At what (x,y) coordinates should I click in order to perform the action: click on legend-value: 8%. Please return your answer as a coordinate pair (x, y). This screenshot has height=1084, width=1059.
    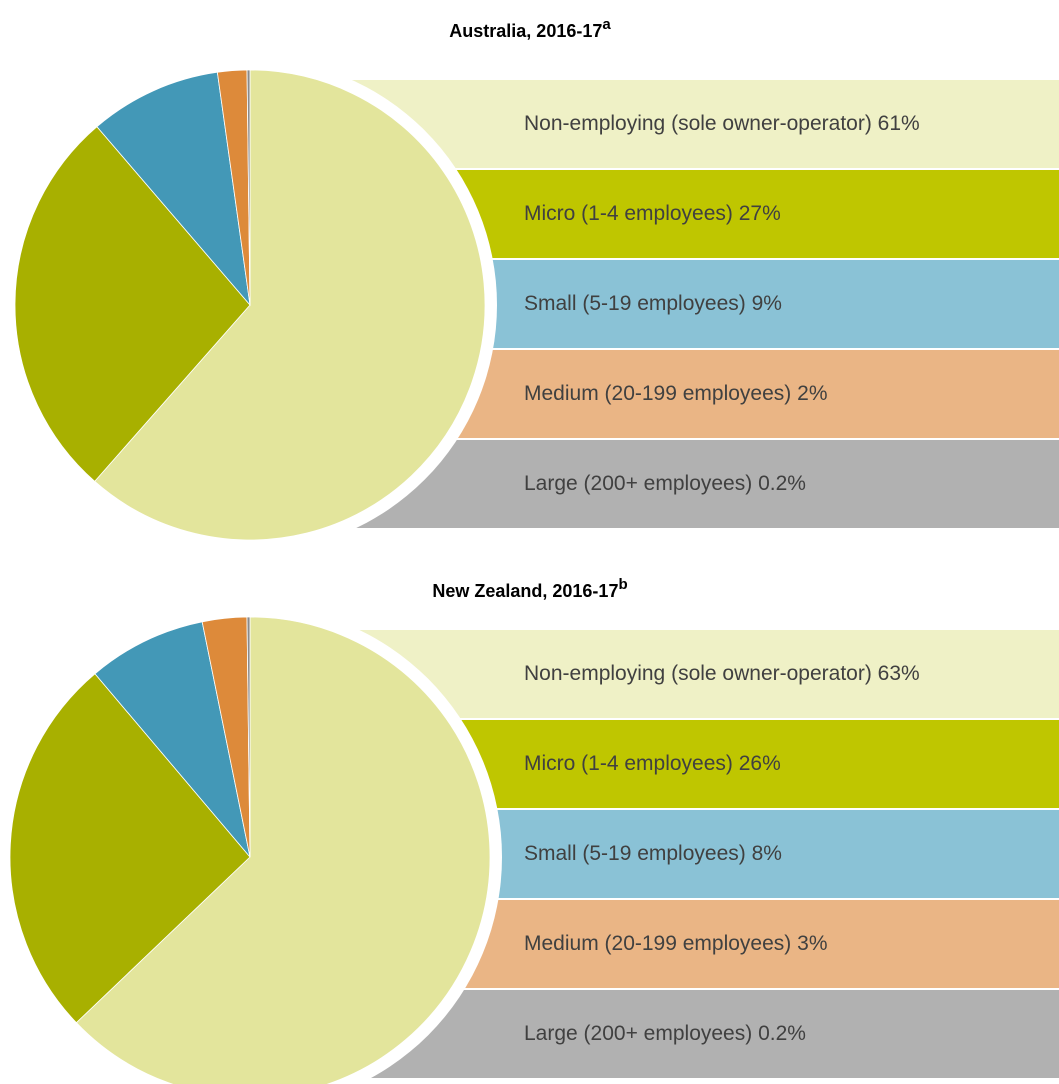
    Looking at the image, I should click on (767, 853).